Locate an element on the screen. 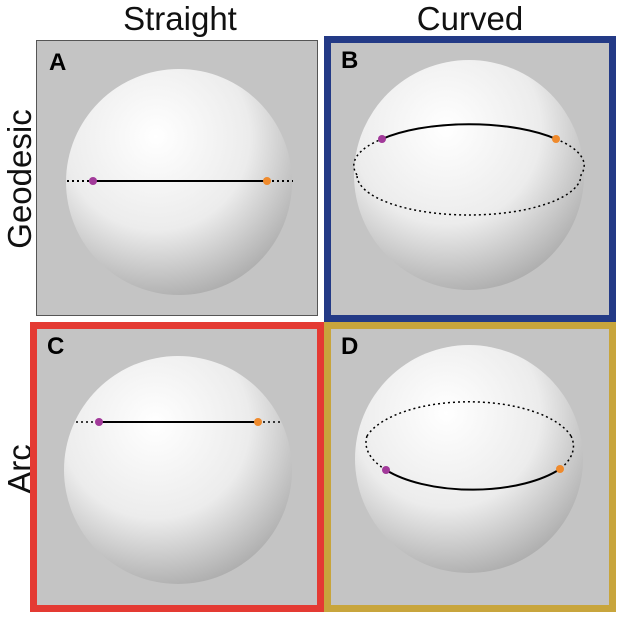  column-header-curved: Curved is located at coordinates (470, 18).